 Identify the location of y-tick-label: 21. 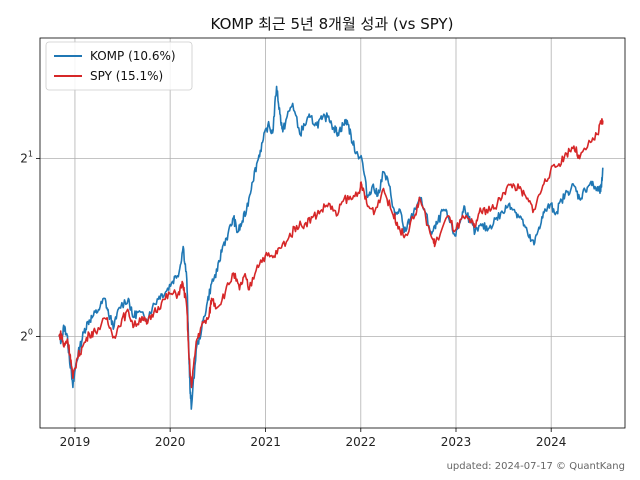
(26, 158).